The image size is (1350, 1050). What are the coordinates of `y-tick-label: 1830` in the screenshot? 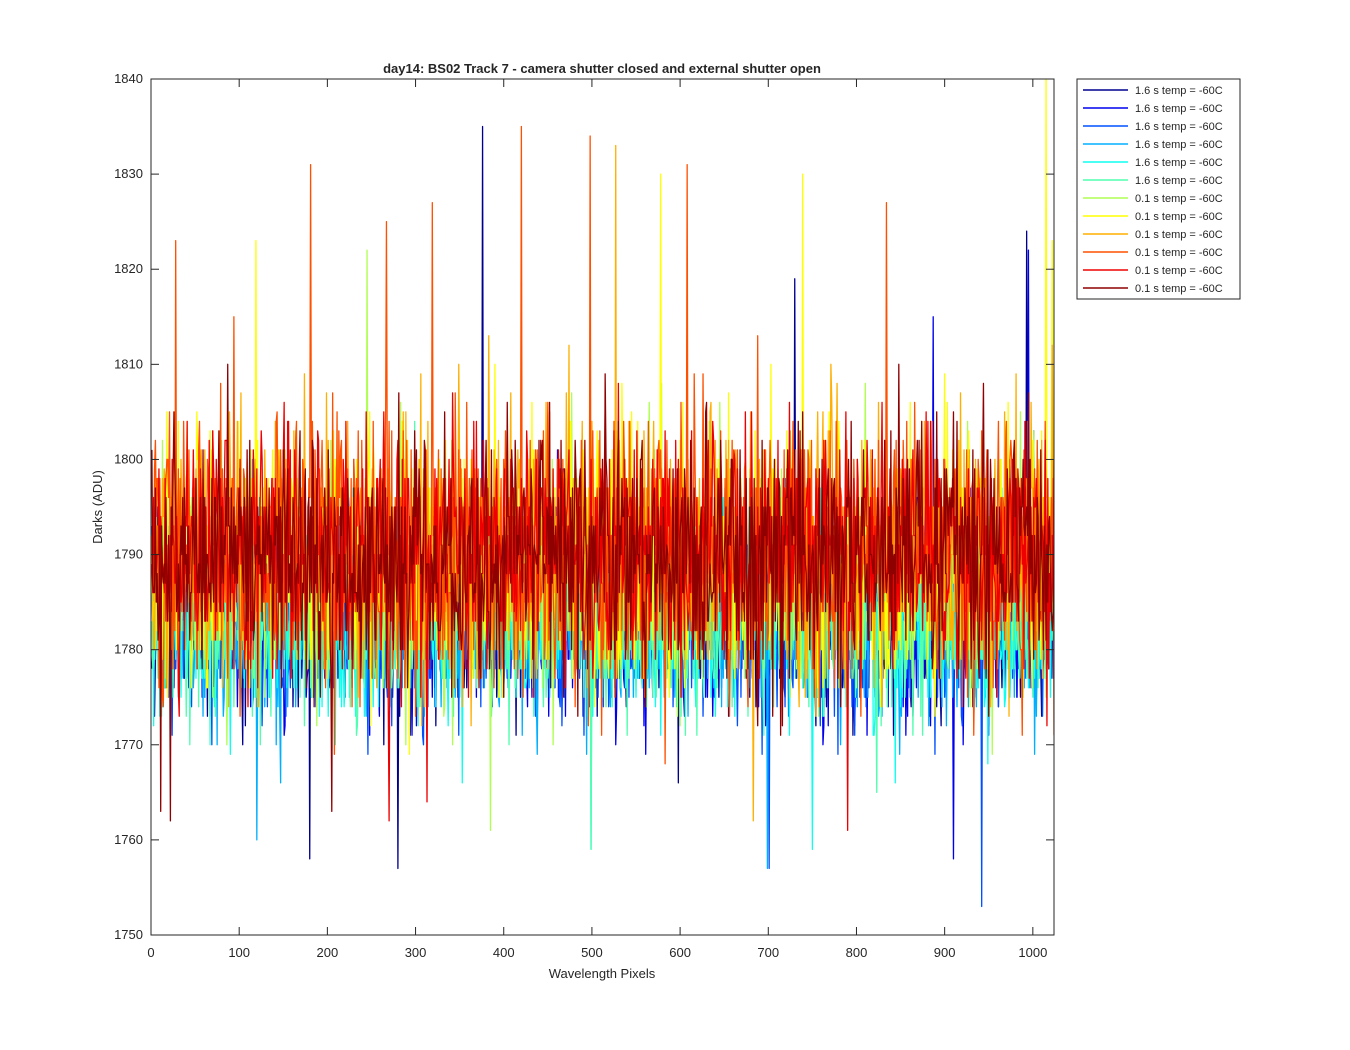 It's located at (128, 173).